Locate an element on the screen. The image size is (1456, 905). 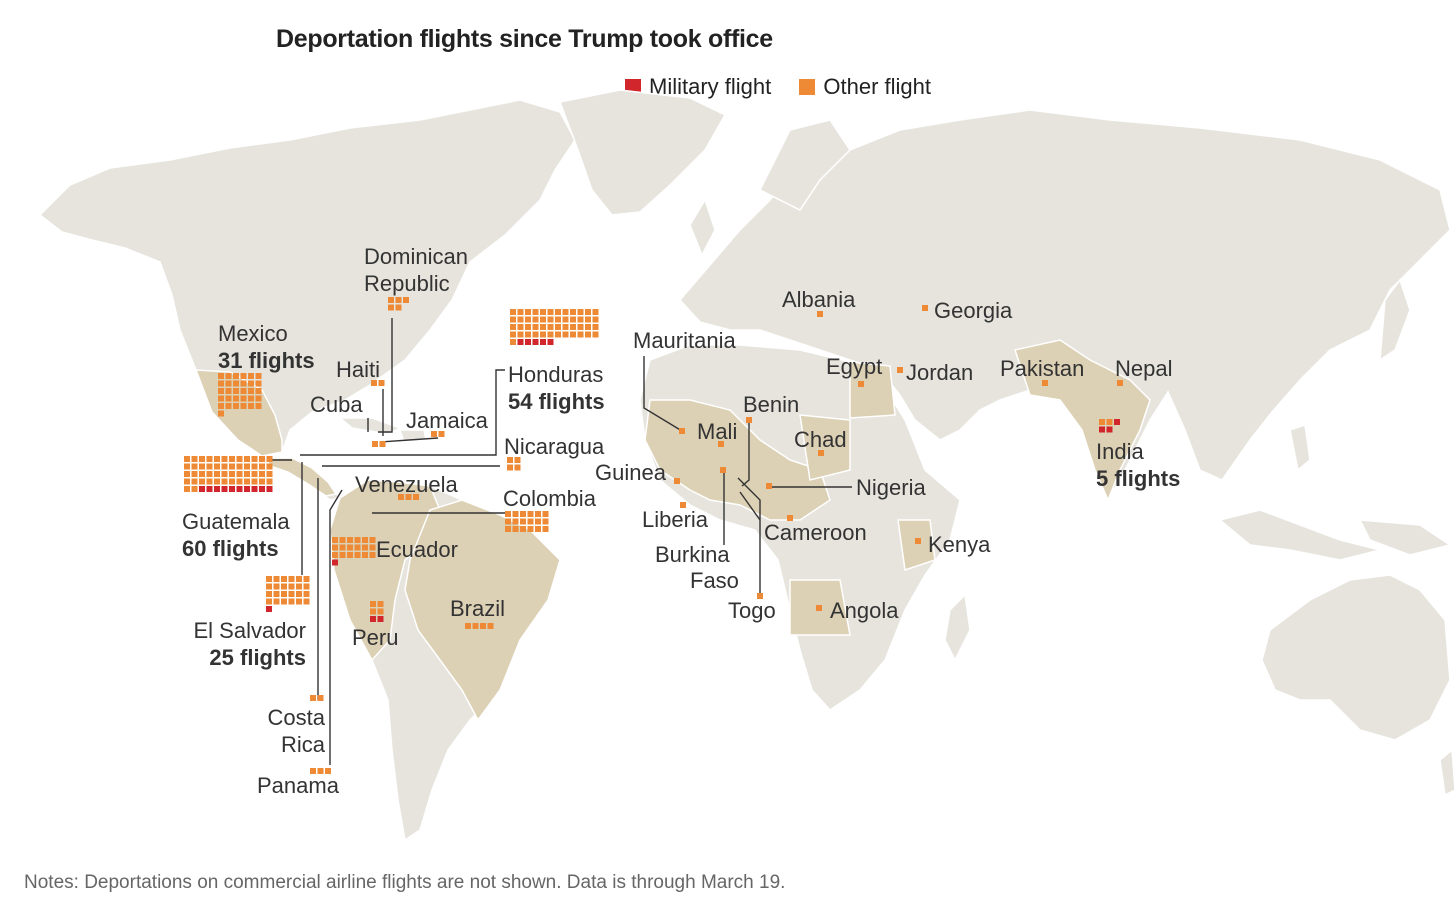
label-angola: Angola is located at coordinates (864, 610).